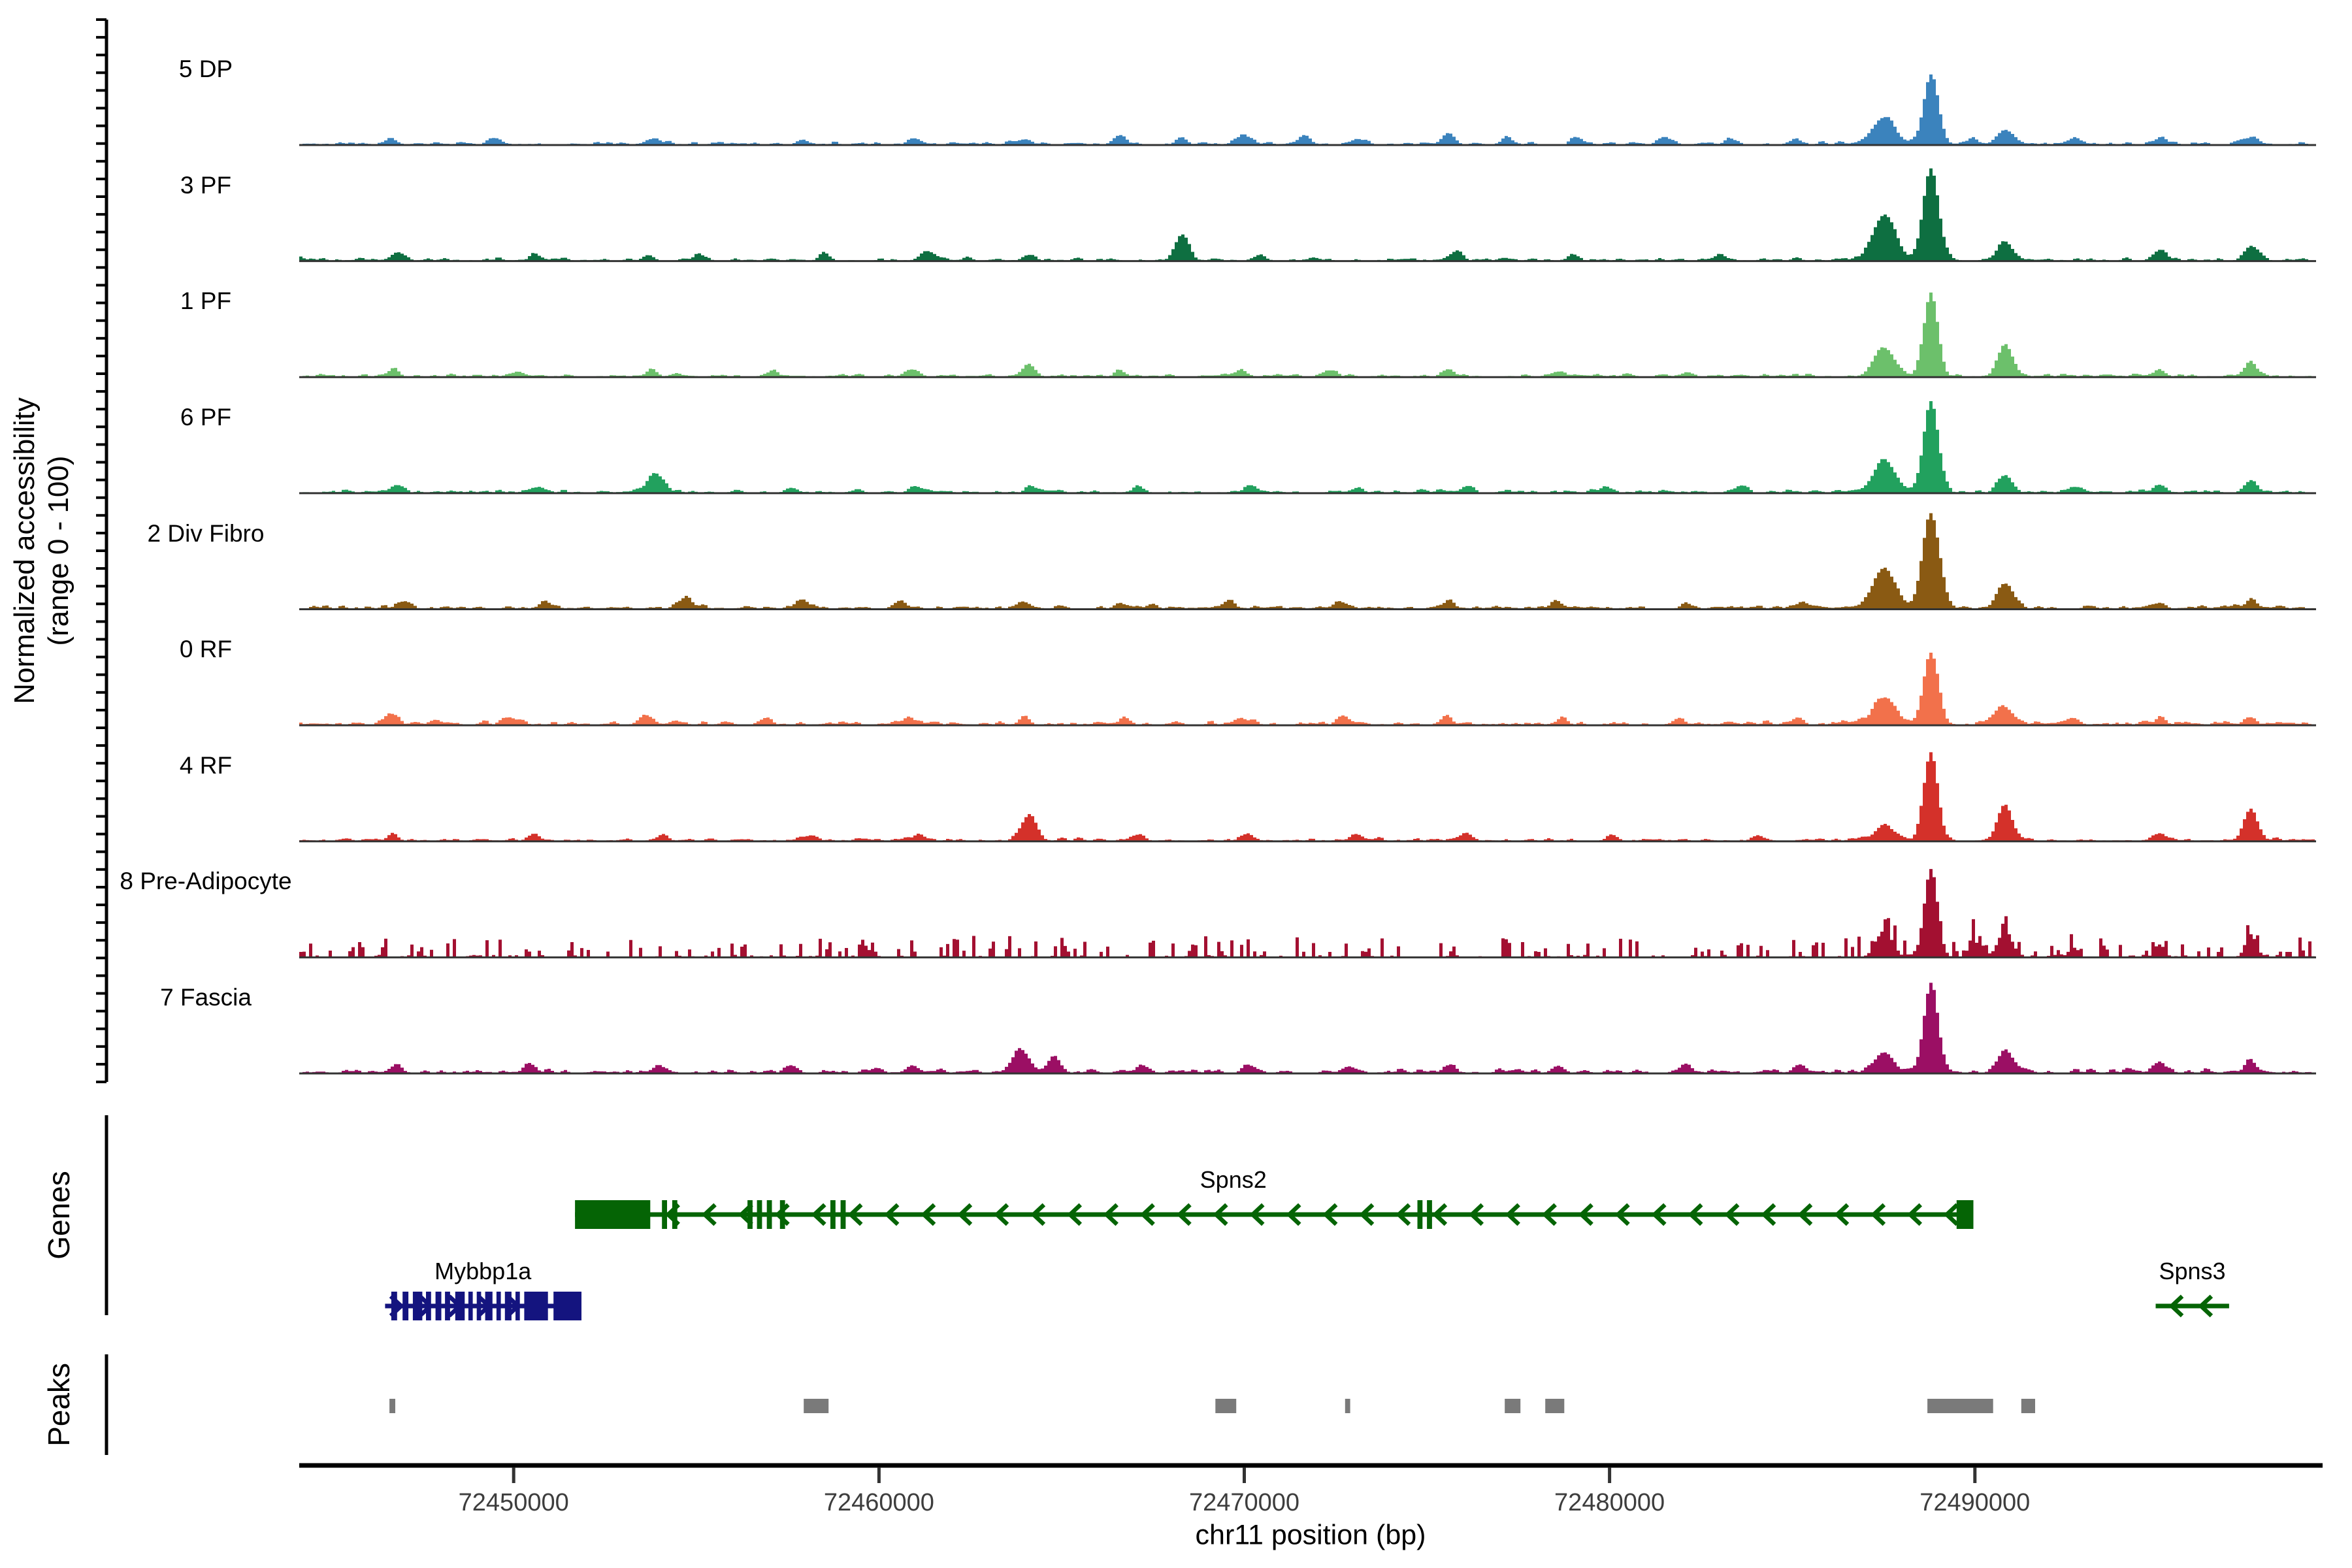 Image resolution: width=2352 pixels, height=1568 pixels. Describe the element at coordinates (1307, 447) in the screenshot. I see `coverage-area-6-pf` at that location.